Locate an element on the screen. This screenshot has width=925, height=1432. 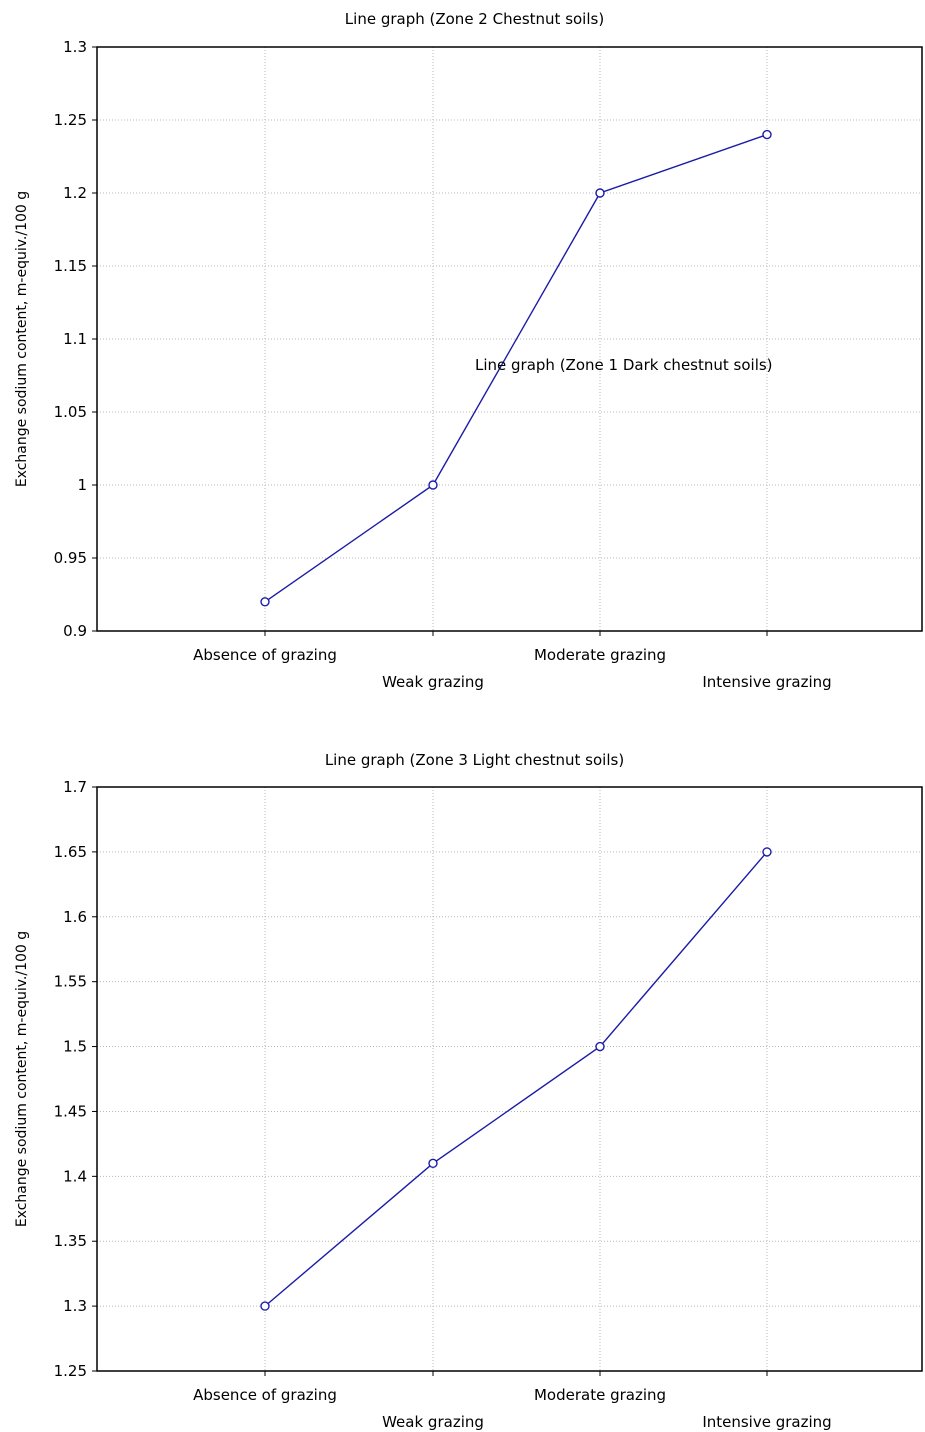
y-tick-label: 1.05 is located at coordinates (70, 412).